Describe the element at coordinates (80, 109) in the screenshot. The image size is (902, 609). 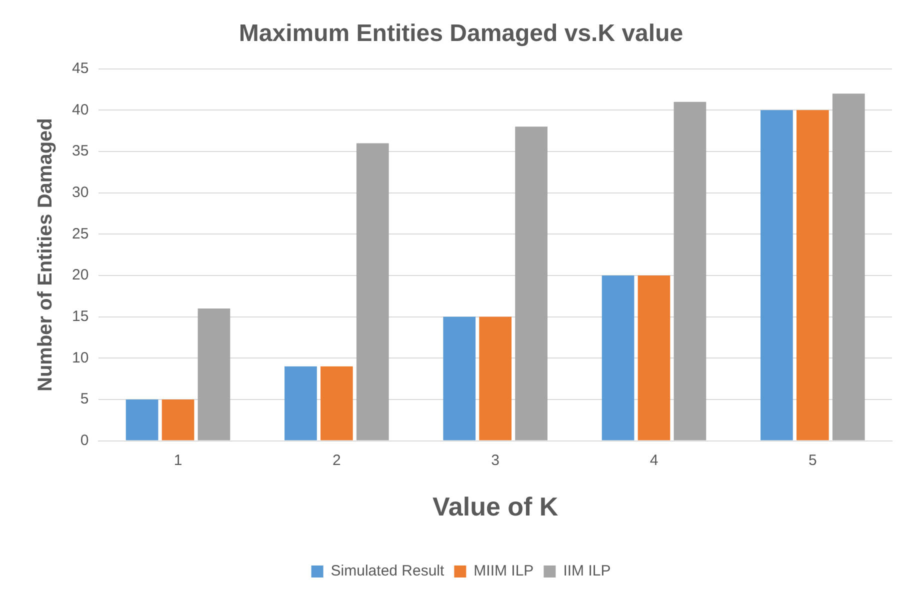
I see `y-tick-label: 40` at that location.